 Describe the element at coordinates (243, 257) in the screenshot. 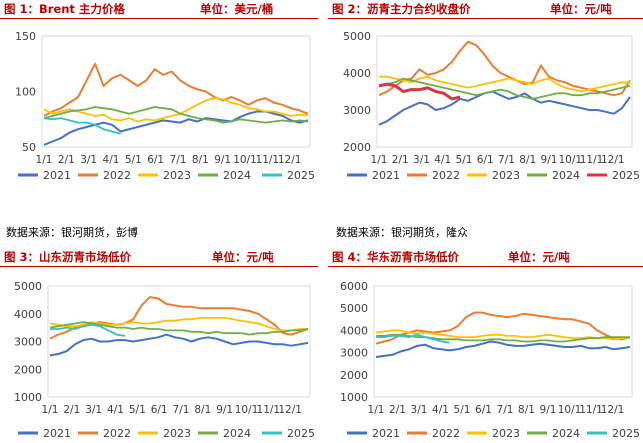

I see `chart-3-unit: 单位：元/吨` at that location.